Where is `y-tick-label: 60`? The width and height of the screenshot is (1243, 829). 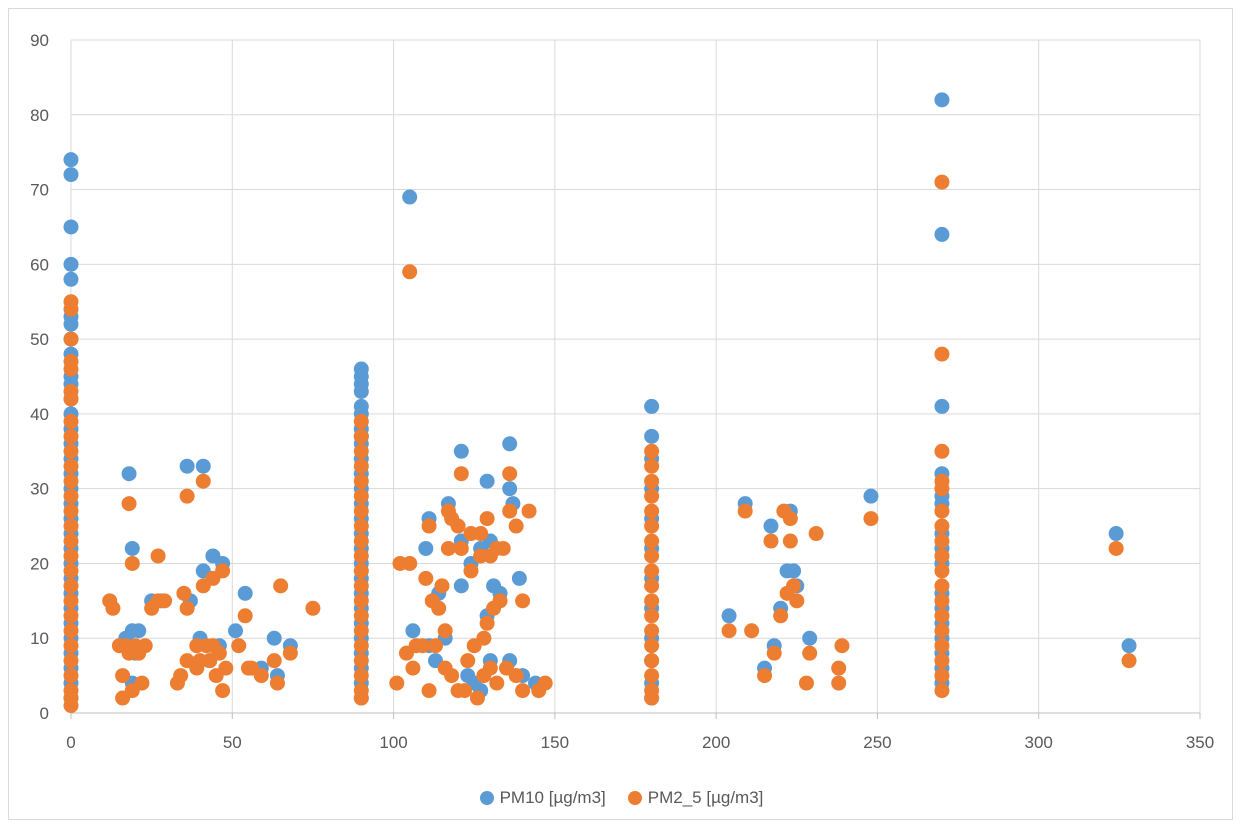 y-tick-label: 60 is located at coordinates (39, 264).